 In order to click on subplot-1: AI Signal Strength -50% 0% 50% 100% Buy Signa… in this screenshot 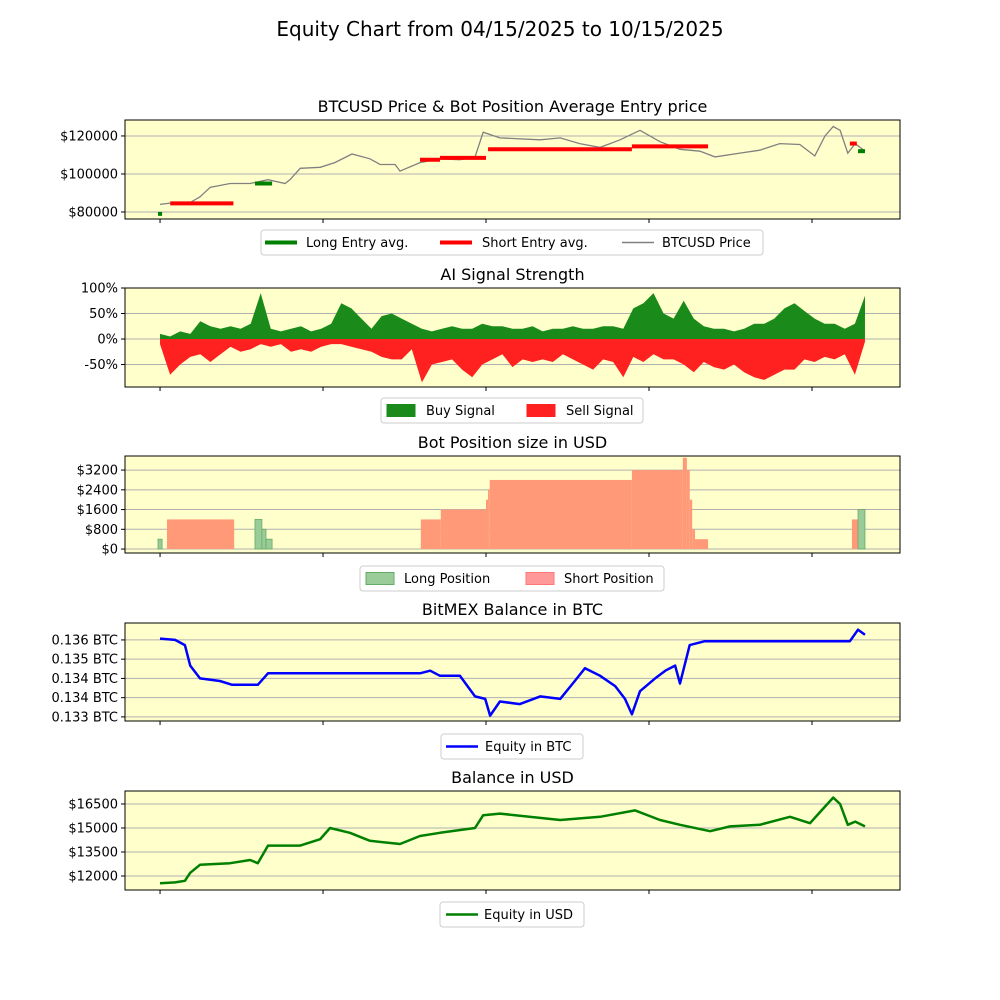, I will do `click(491, 344)`.